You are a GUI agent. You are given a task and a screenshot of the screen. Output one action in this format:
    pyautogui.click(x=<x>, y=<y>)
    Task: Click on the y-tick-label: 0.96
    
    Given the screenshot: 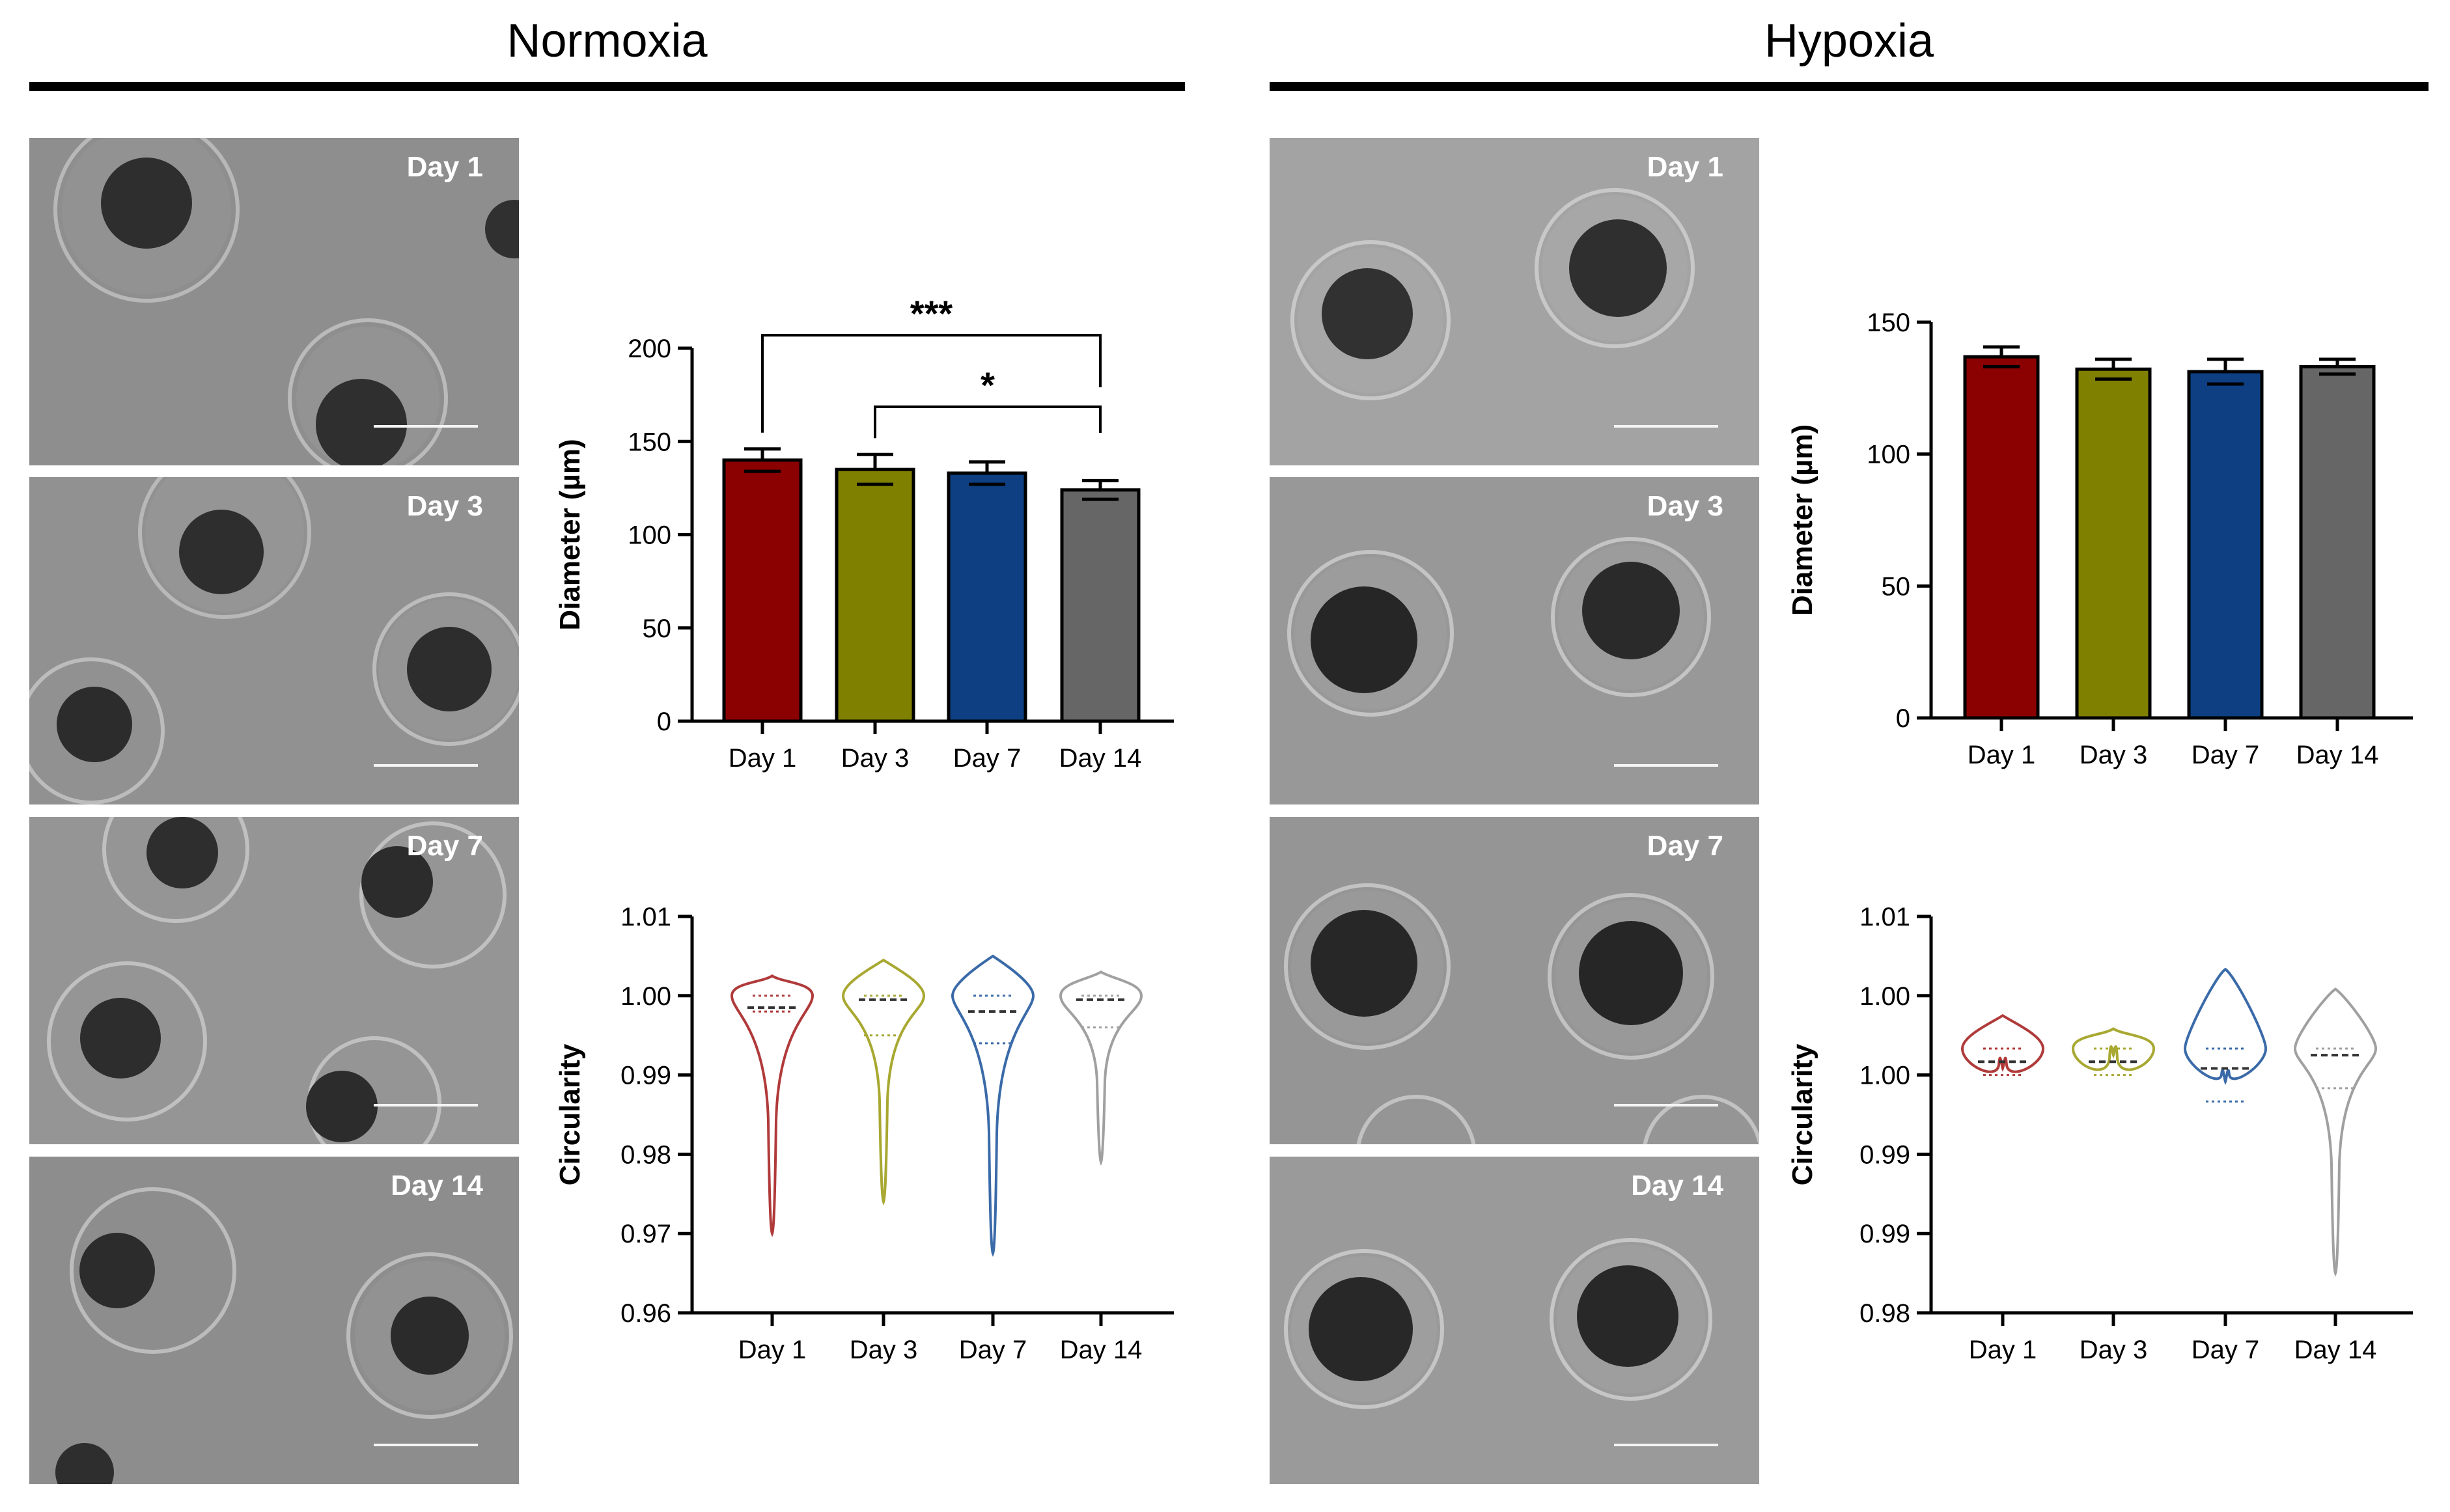 What is the action you would take?
    pyautogui.click(x=645, y=1313)
    